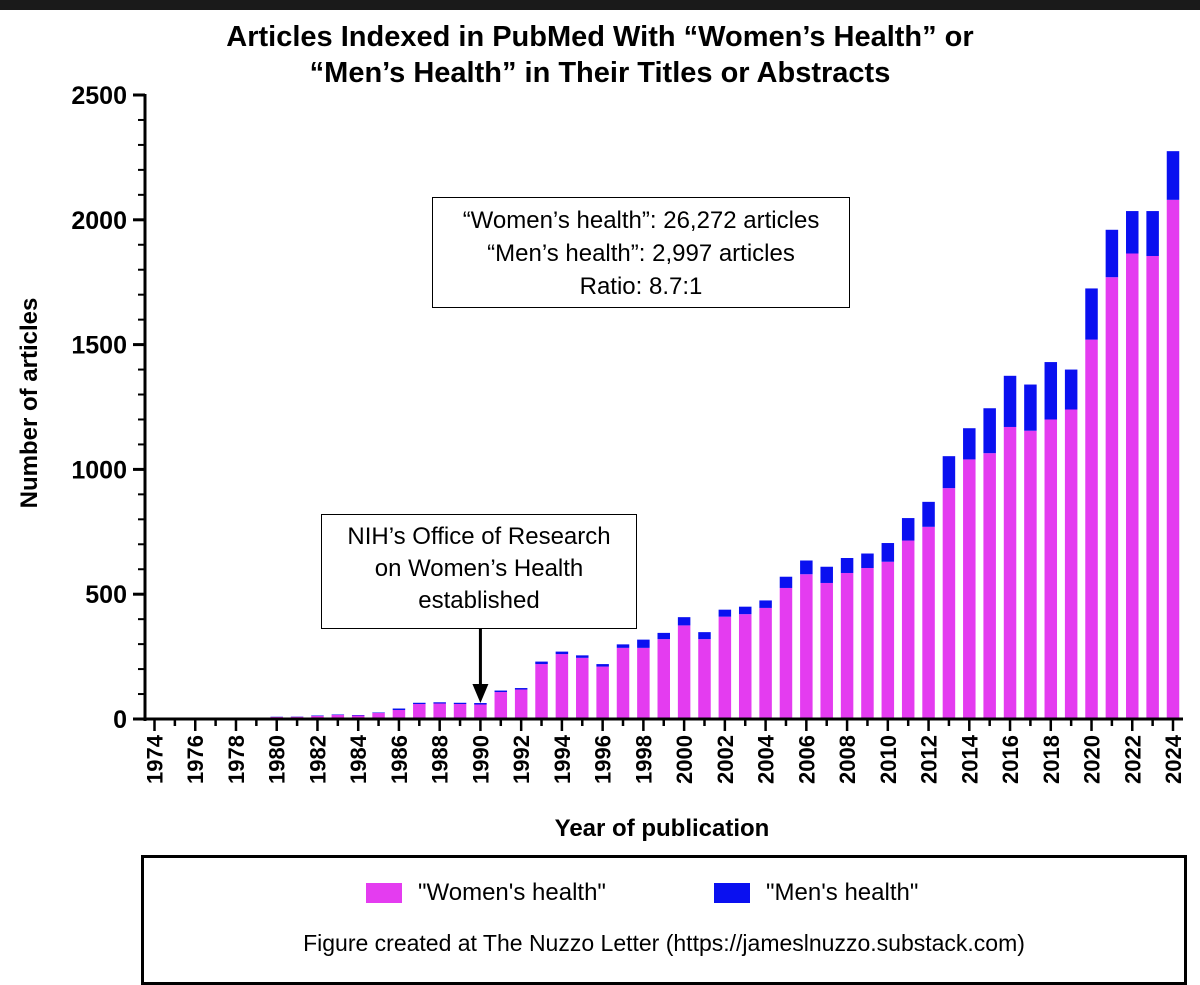  What do you see at coordinates (1091, 313) in the screenshot?
I see `bar-men-2020` at bounding box center [1091, 313].